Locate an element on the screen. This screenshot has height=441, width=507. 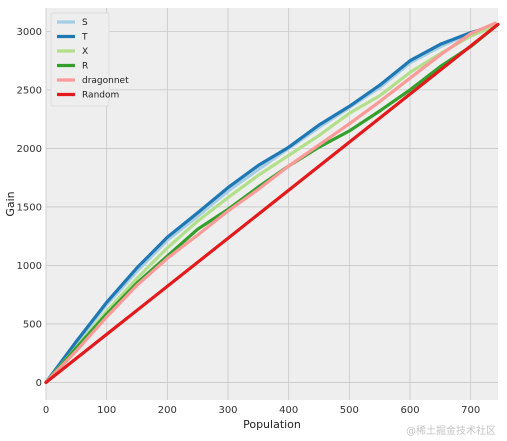
legend-label: X is located at coordinates (85, 52).